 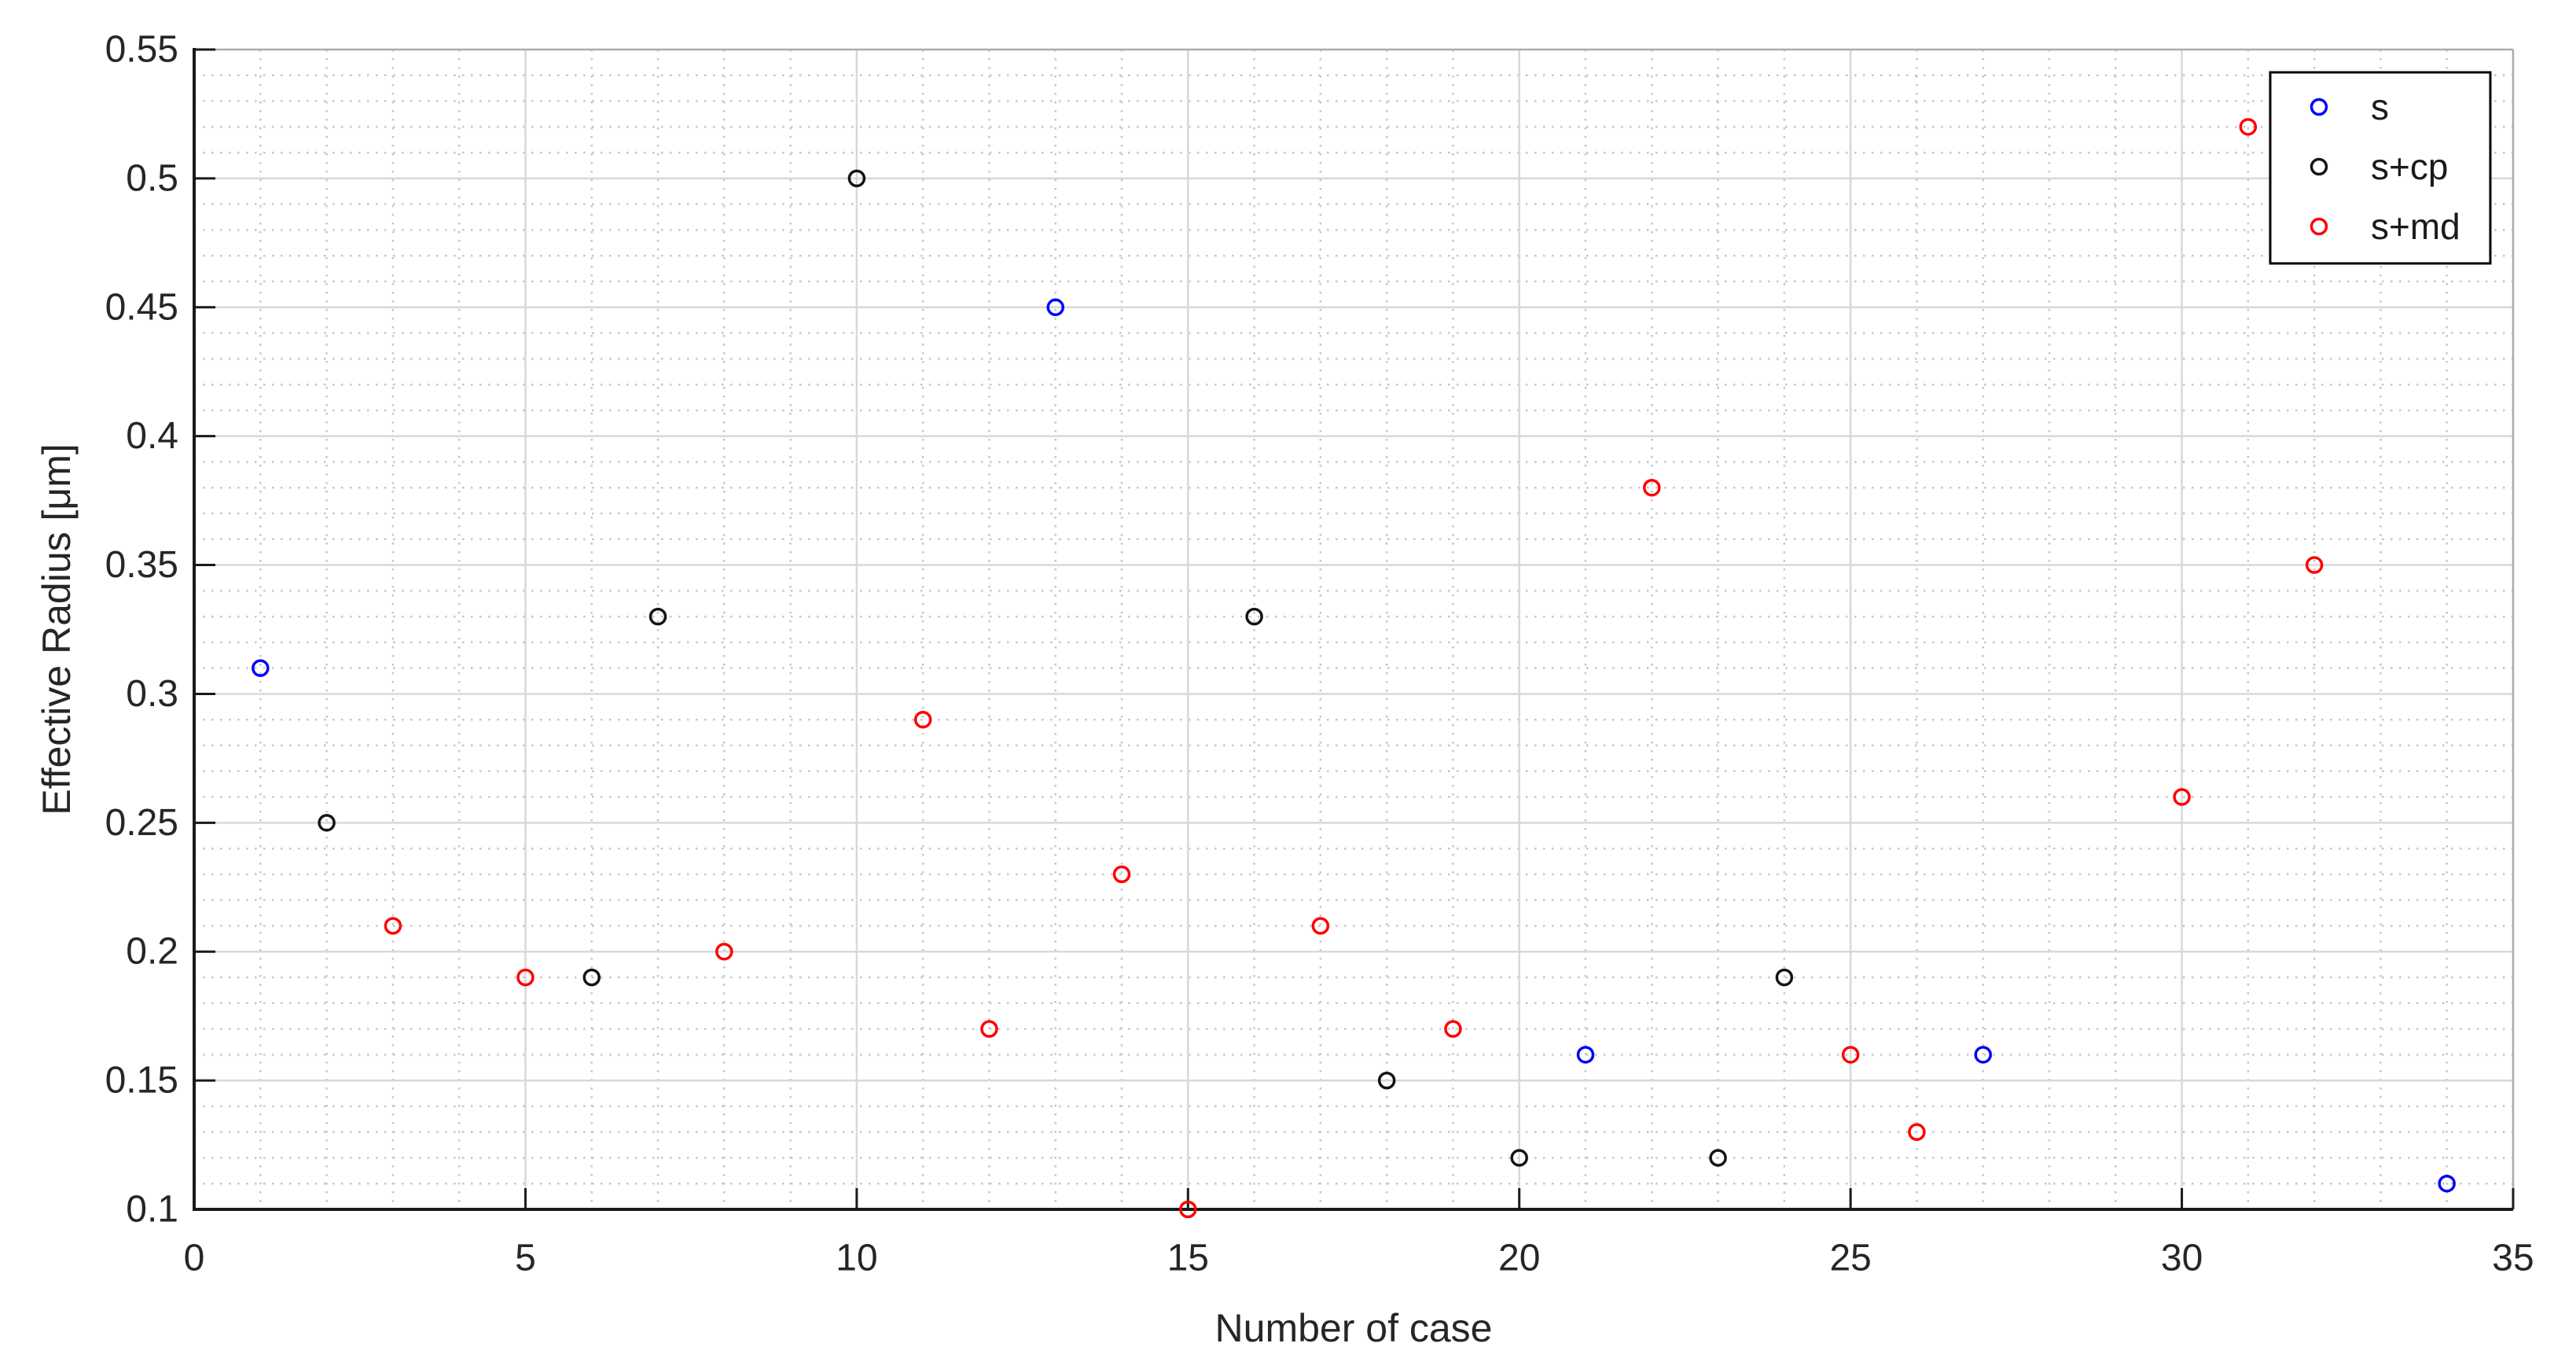 I want to click on data-point-s-cp-x10, so click(x=856, y=178).